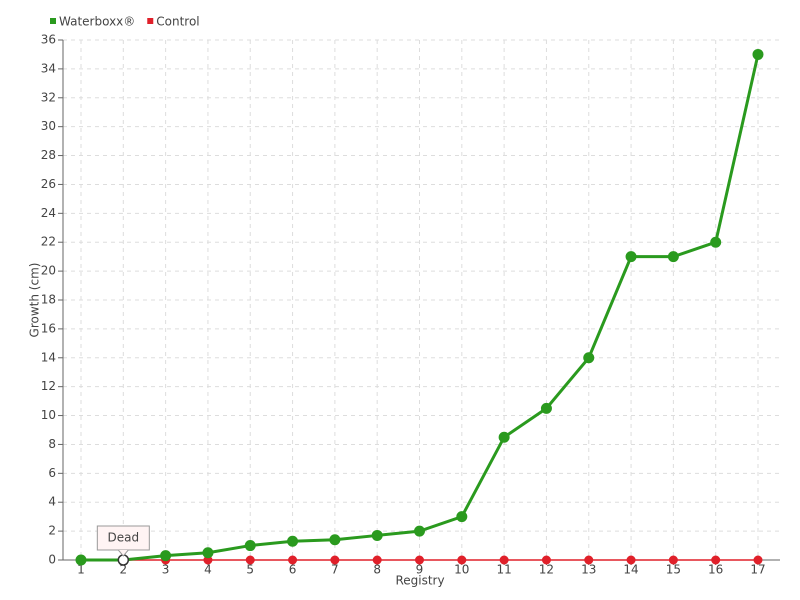 The image size is (800, 600). Describe the element at coordinates (48, 213) in the screenshot. I see `y-tick-label: 24` at that location.